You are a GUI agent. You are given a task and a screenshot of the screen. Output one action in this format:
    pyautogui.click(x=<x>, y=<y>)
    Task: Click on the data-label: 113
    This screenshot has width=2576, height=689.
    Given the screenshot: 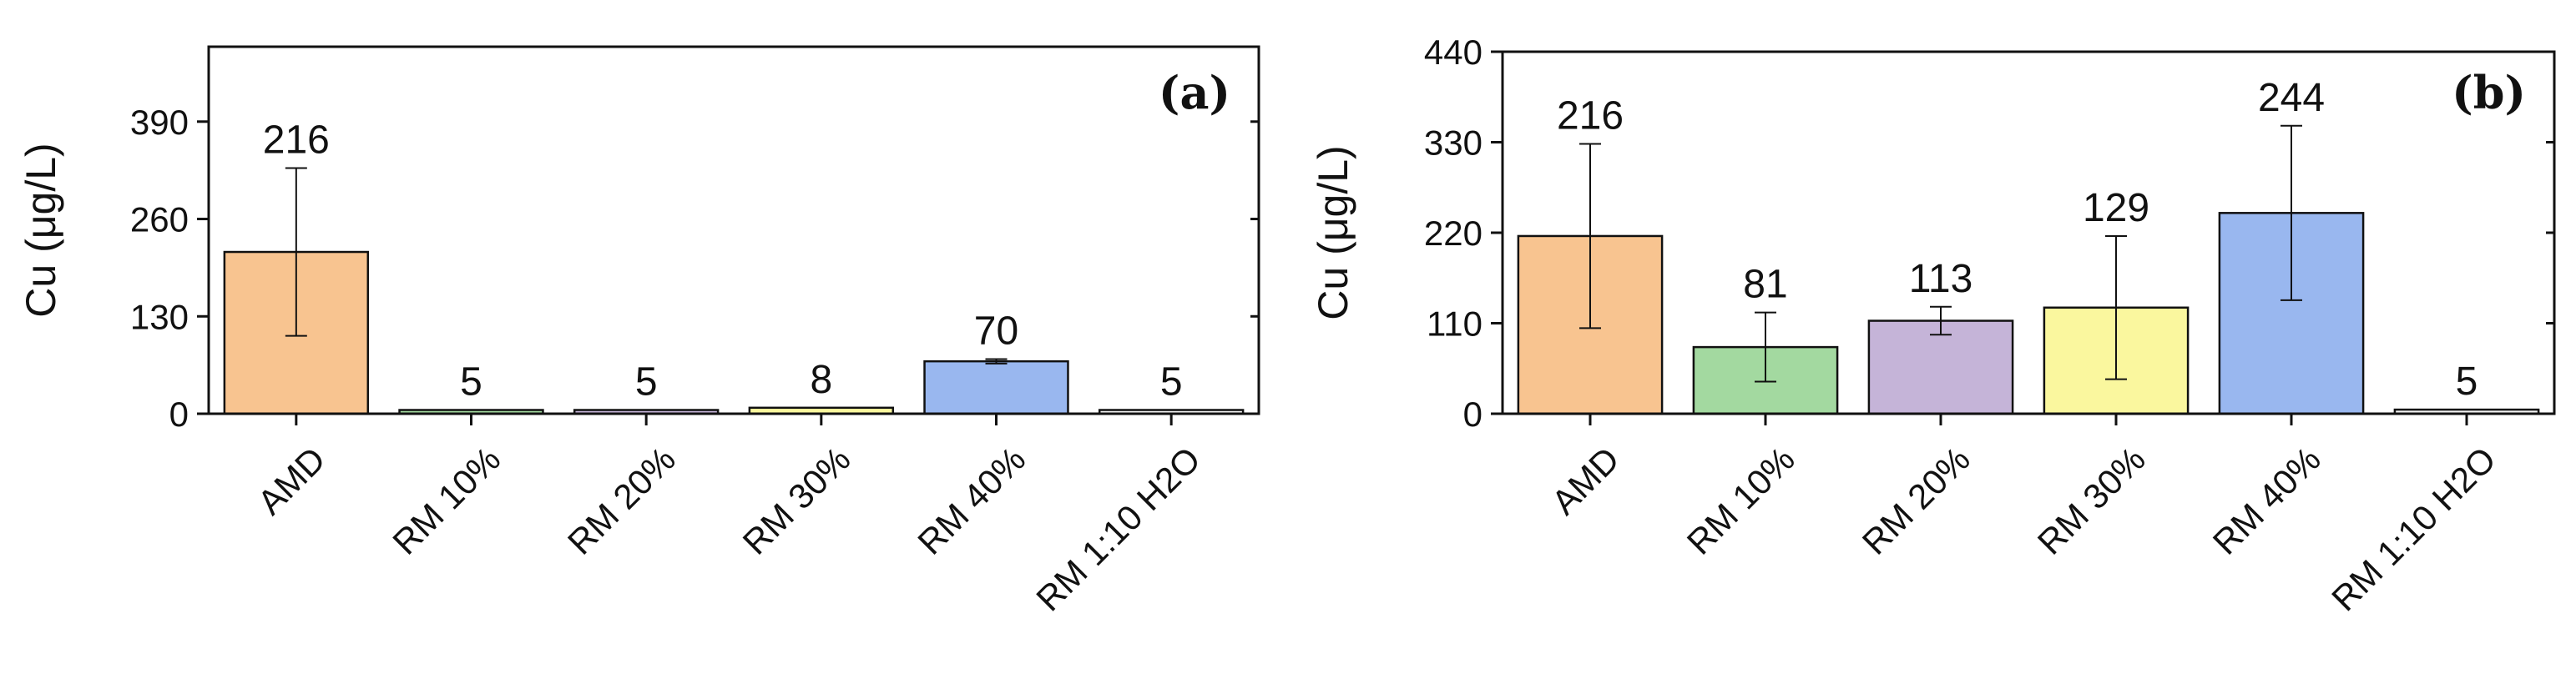 What is the action you would take?
    pyautogui.click(x=1941, y=279)
    